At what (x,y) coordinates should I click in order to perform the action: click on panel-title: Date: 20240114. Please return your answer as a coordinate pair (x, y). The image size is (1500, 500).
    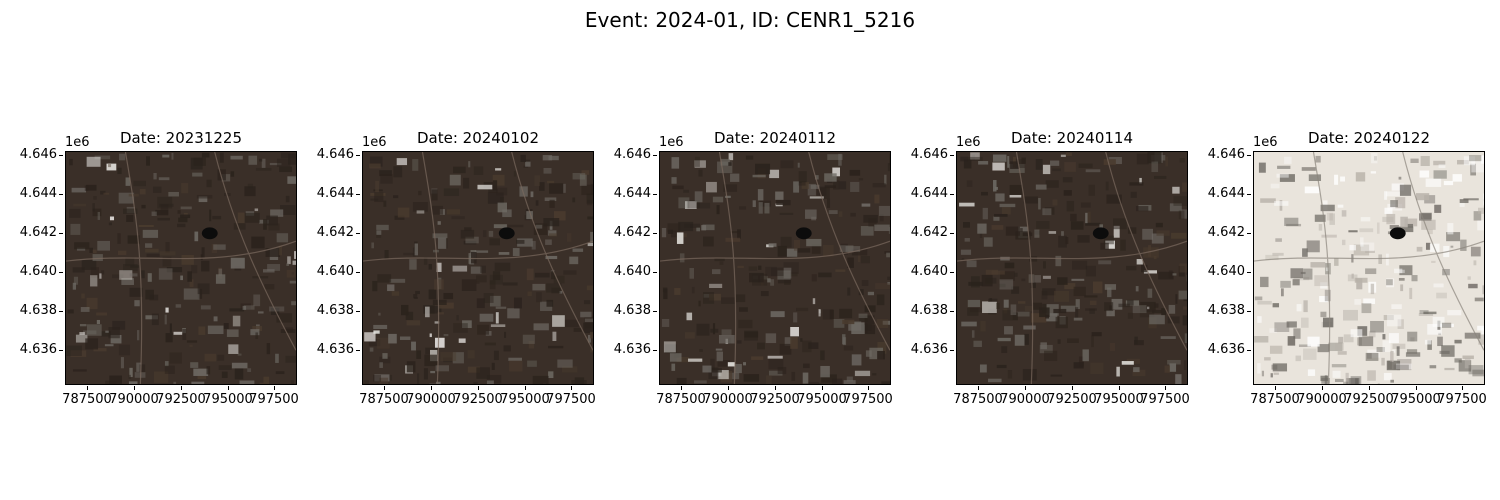
    Looking at the image, I should click on (1072, 138).